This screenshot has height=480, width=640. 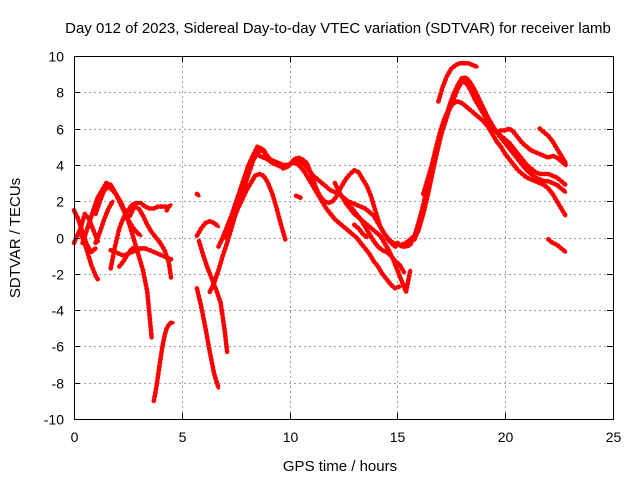 I want to click on series-arc-18-markers, so click(x=242, y=196).